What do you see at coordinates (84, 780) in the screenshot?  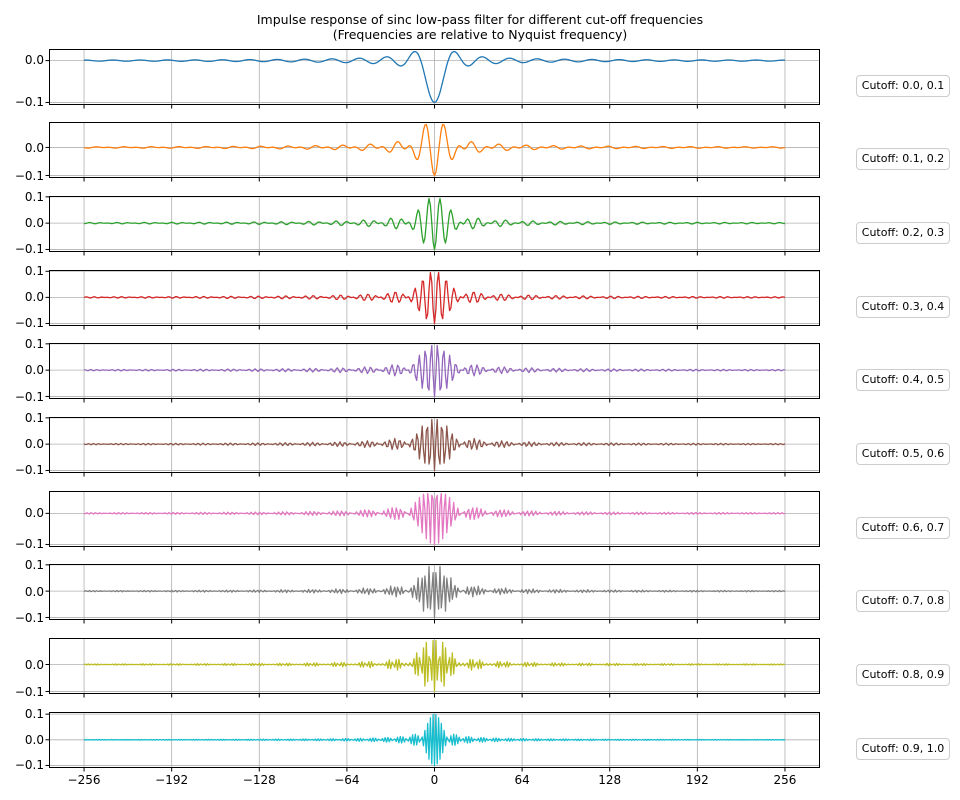 I see `x-tick-label: −256` at bounding box center [84, 780].